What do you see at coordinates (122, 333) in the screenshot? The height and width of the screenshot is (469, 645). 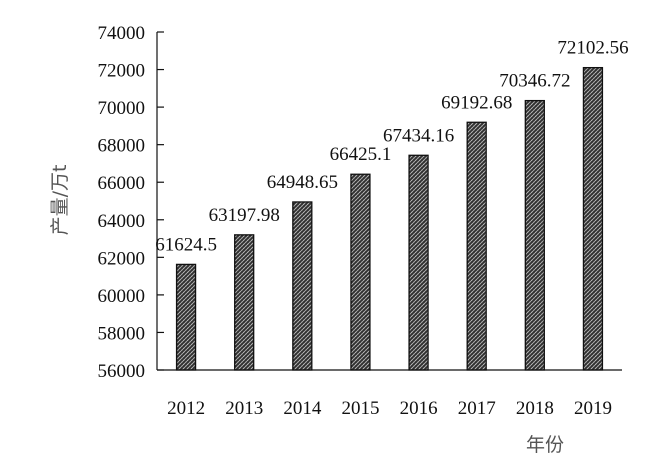 I see `y-tick-label: 58000` at bounding box center [122, 333].